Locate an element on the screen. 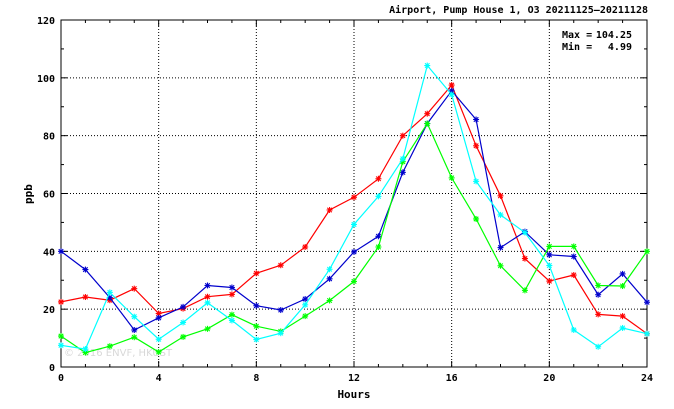 The height and width of the screenshot is (409, 674). x-tick-label: 12 is located at coordinates (354, 378).